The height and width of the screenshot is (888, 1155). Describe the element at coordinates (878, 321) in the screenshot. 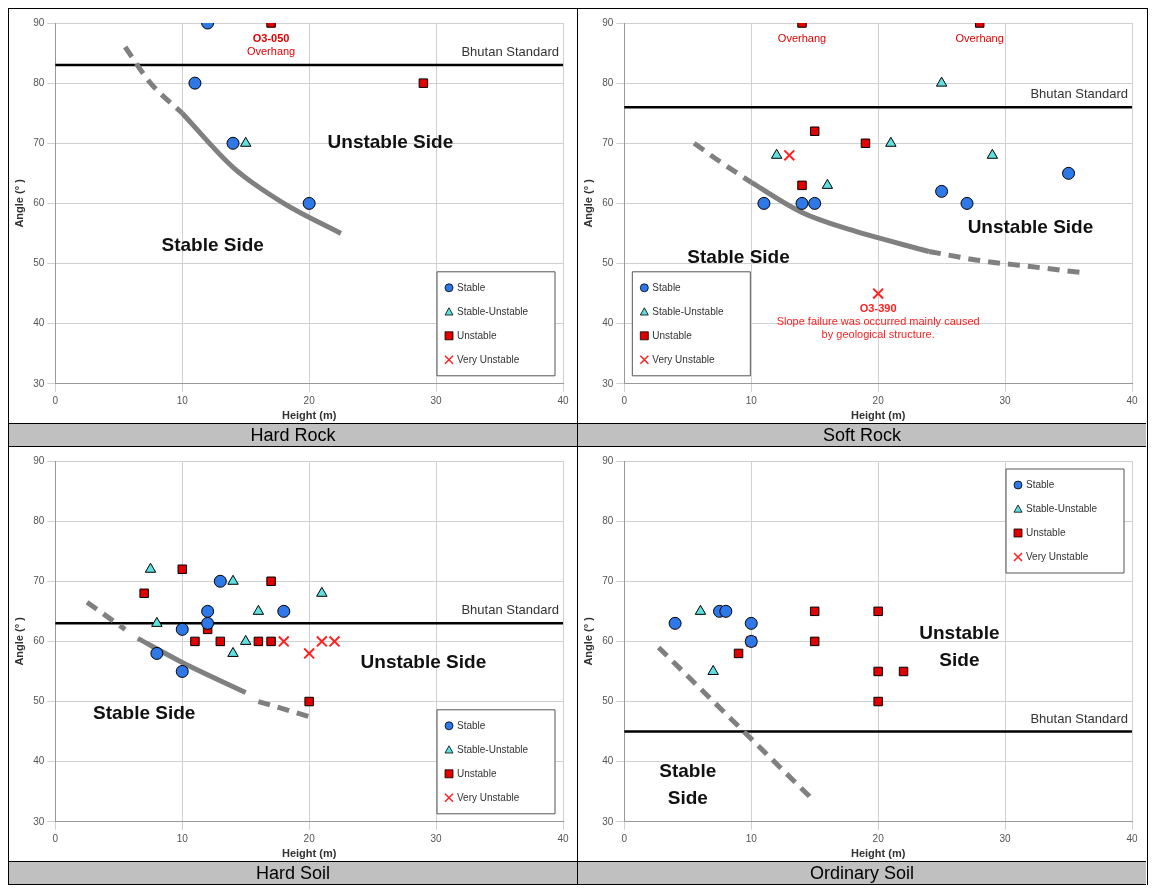

I see `annotation: O3-390 Slope failure was occurred mainly caused by geological structure.` at that location.